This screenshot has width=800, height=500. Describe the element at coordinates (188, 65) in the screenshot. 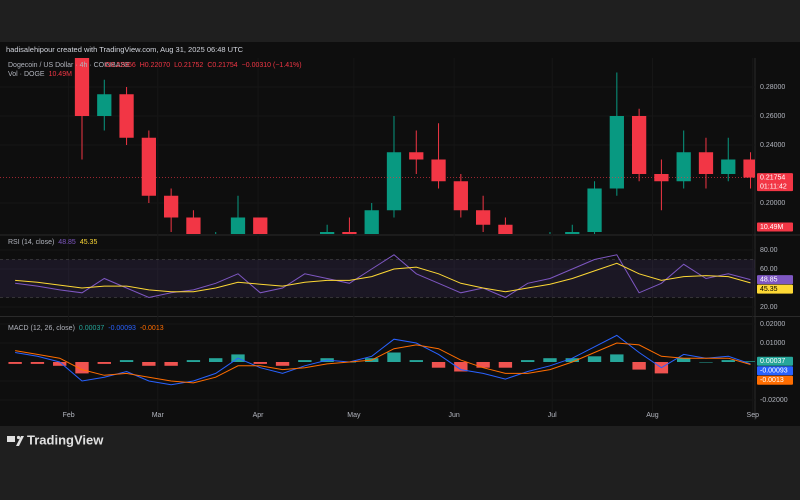

I see `ohlc-value: L0.21752` at that location.